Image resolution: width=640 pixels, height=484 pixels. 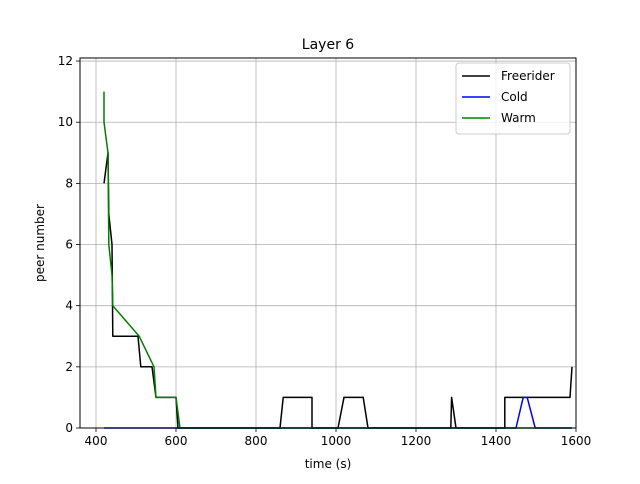 What do you see at coordinates (528, 76) in the screenshot?
I see `legend-label-freerider: Freerider` at bounding box center [528, 76].